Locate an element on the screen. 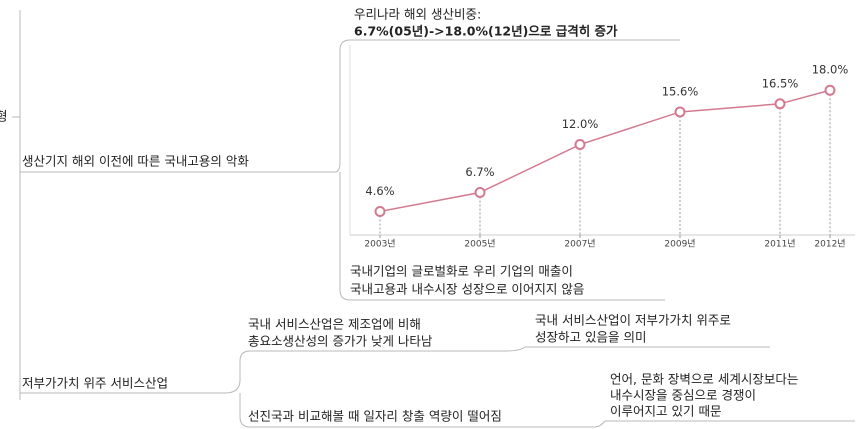 Image resolution: width=864 pixels, height=429 pixels. value-label: 4.6% is located at coordinates (379, 191).